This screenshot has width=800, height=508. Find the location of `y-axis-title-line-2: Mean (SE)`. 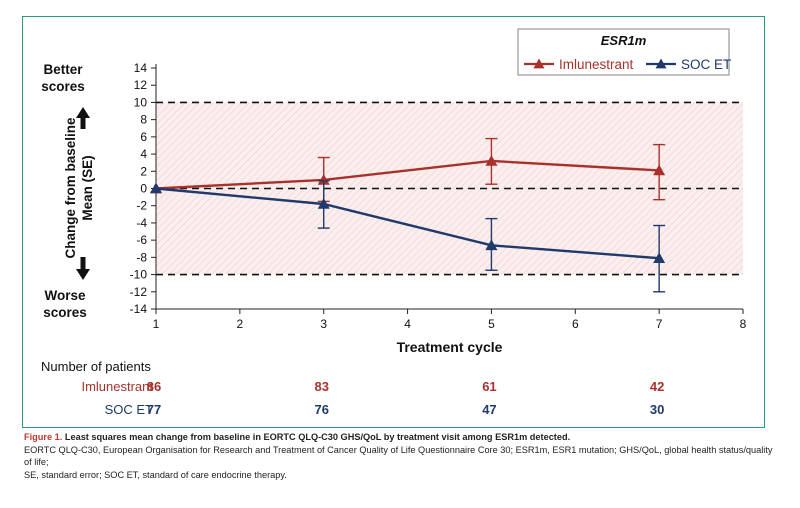

y-axis-title-line-2: Mean (SE) is located at coordinates (87, 187).